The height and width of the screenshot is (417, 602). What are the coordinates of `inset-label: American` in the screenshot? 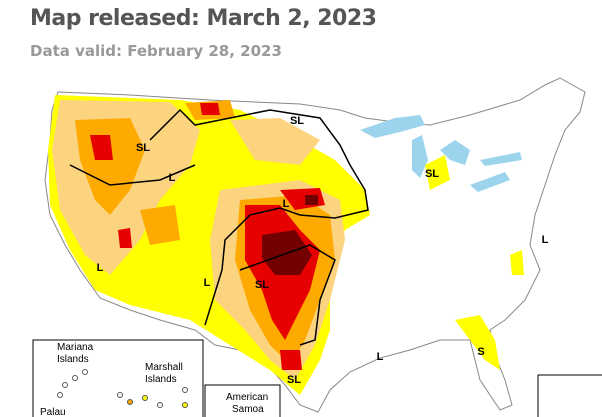 It's located at (247, 397).